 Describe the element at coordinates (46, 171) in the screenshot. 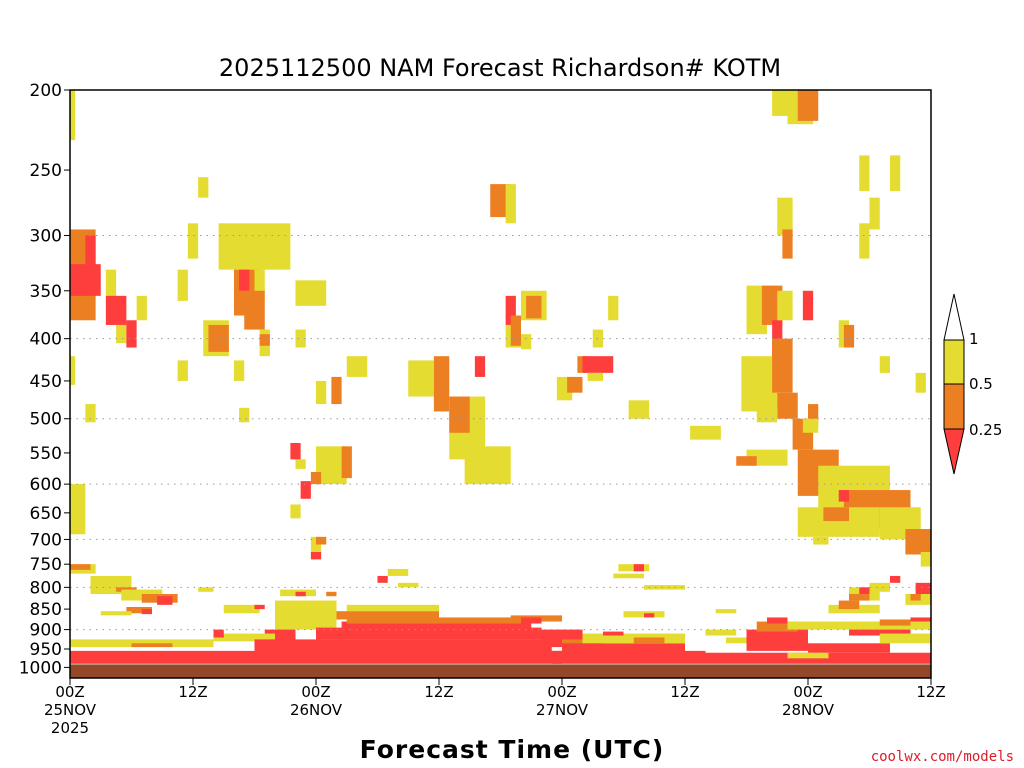

I see `y-tick-label-250: 250` at that location.